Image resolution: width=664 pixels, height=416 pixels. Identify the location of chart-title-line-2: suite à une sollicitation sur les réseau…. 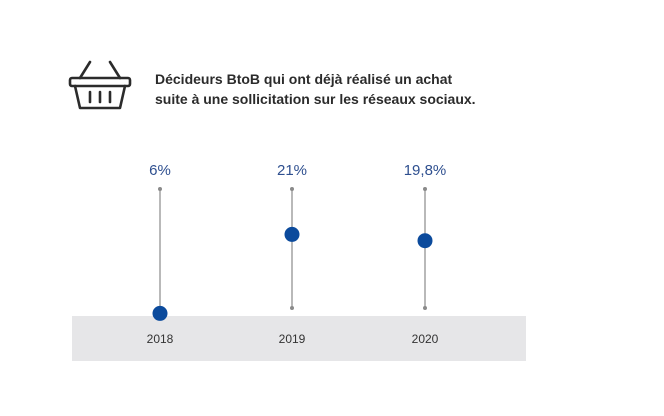
(315, 99).